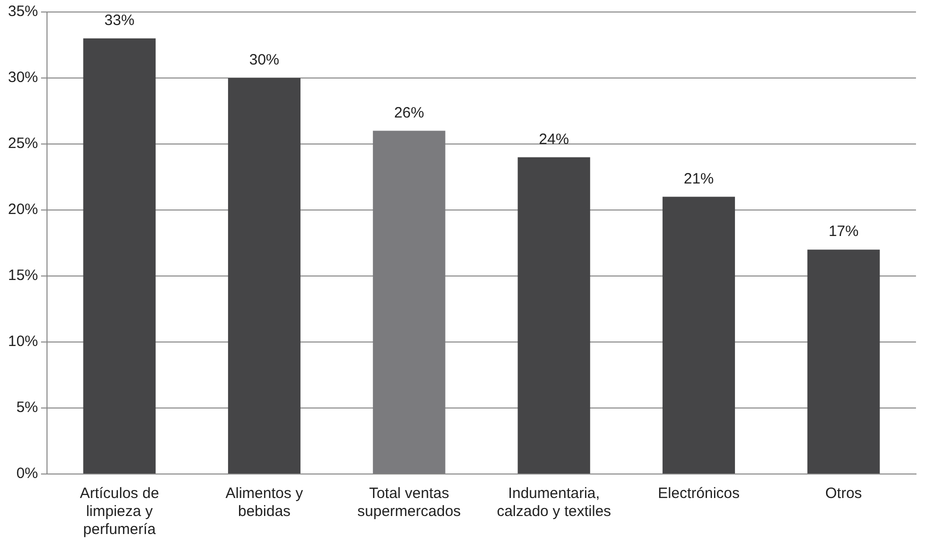  What do you see at coordinates (264, 60) in the screenshot?
I see `data-label: 30%` at bounding box center [264, 60].